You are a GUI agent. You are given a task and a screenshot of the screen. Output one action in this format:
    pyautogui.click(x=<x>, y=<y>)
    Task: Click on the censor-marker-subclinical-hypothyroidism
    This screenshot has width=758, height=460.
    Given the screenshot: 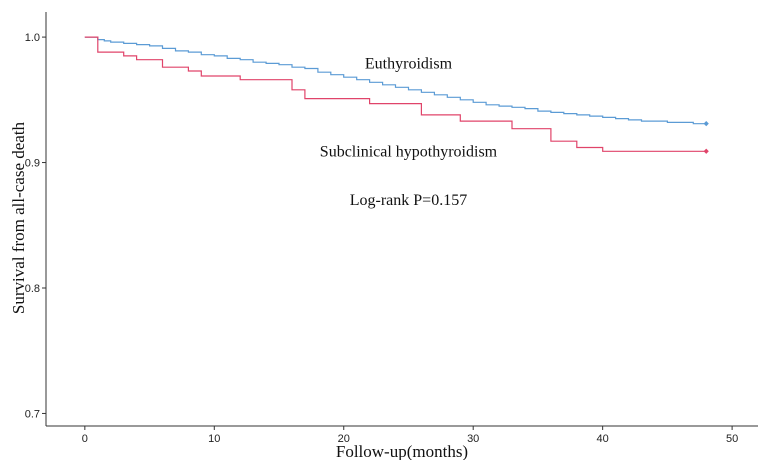 What is the action you would take?
    pyautogui.click(x=706, y=151)
    